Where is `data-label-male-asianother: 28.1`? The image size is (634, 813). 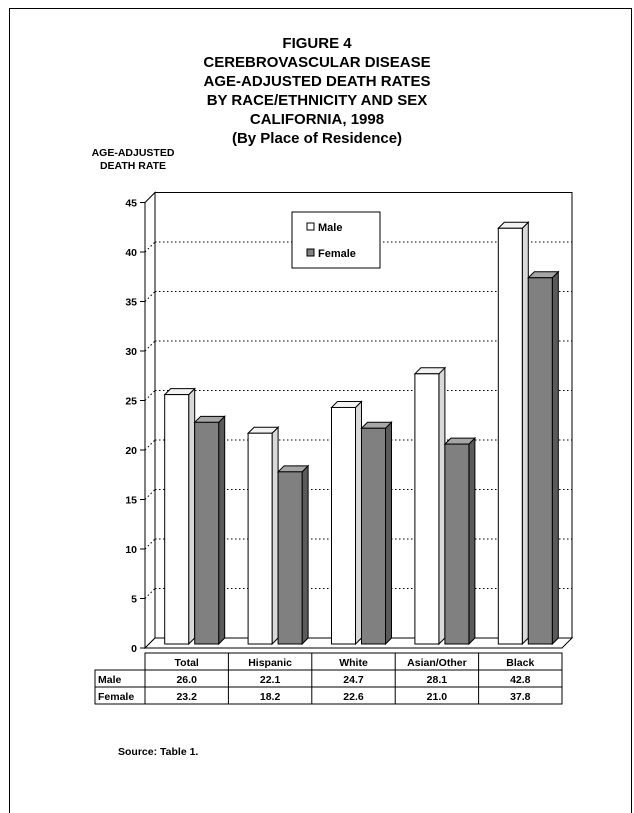 data-label-male-asianother: 28.1 is located at coordinates (437, 680).